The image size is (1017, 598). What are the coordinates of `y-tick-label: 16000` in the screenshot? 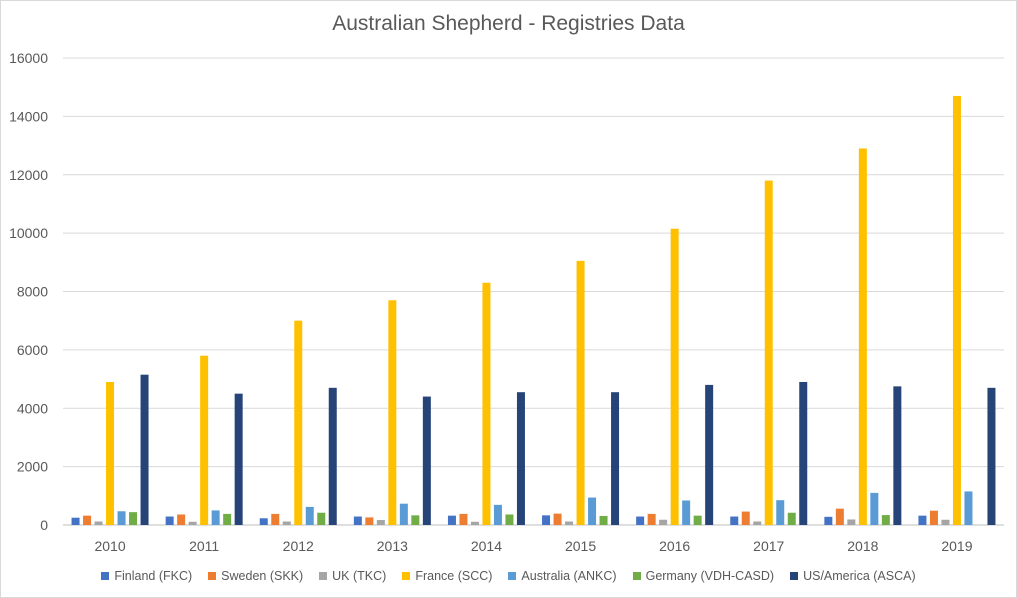 It's located at (28, 58).